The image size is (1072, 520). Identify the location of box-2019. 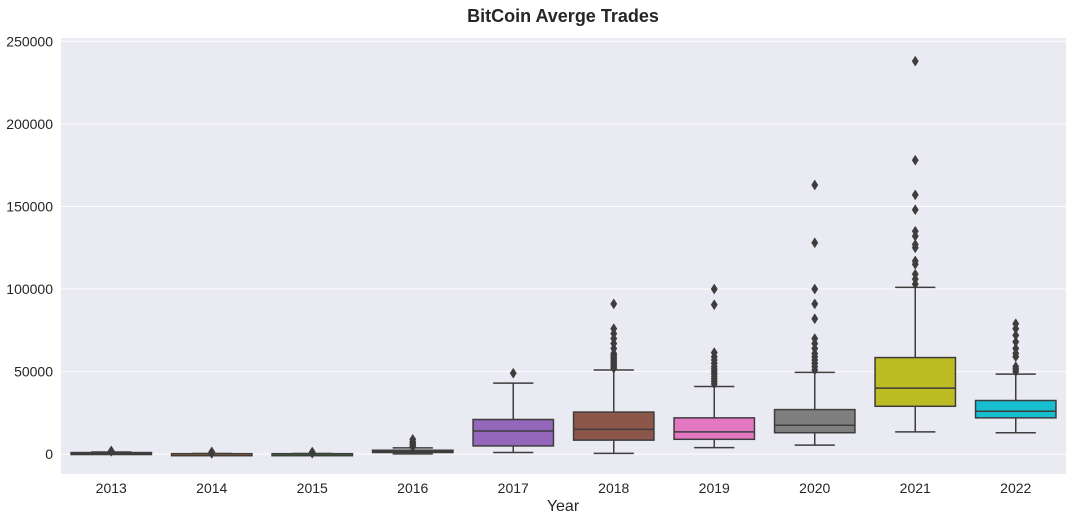
(714, 366).